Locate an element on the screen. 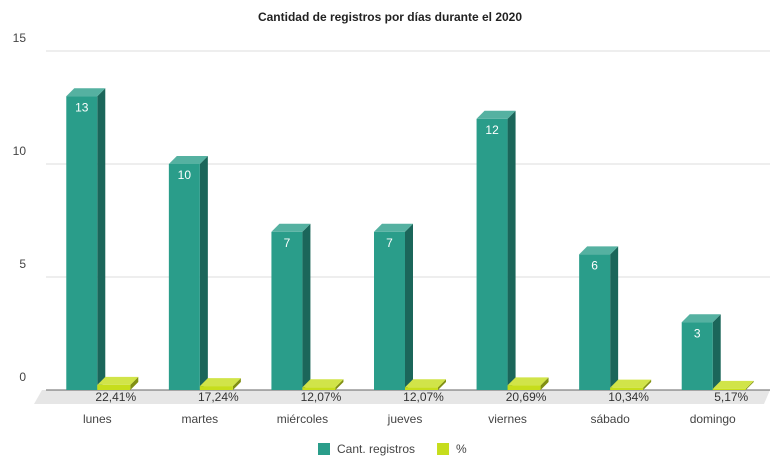 Image resolution: width=773 pixels, height=460 pixels. value-label: 17,24% is located at coordinates (218, 397).